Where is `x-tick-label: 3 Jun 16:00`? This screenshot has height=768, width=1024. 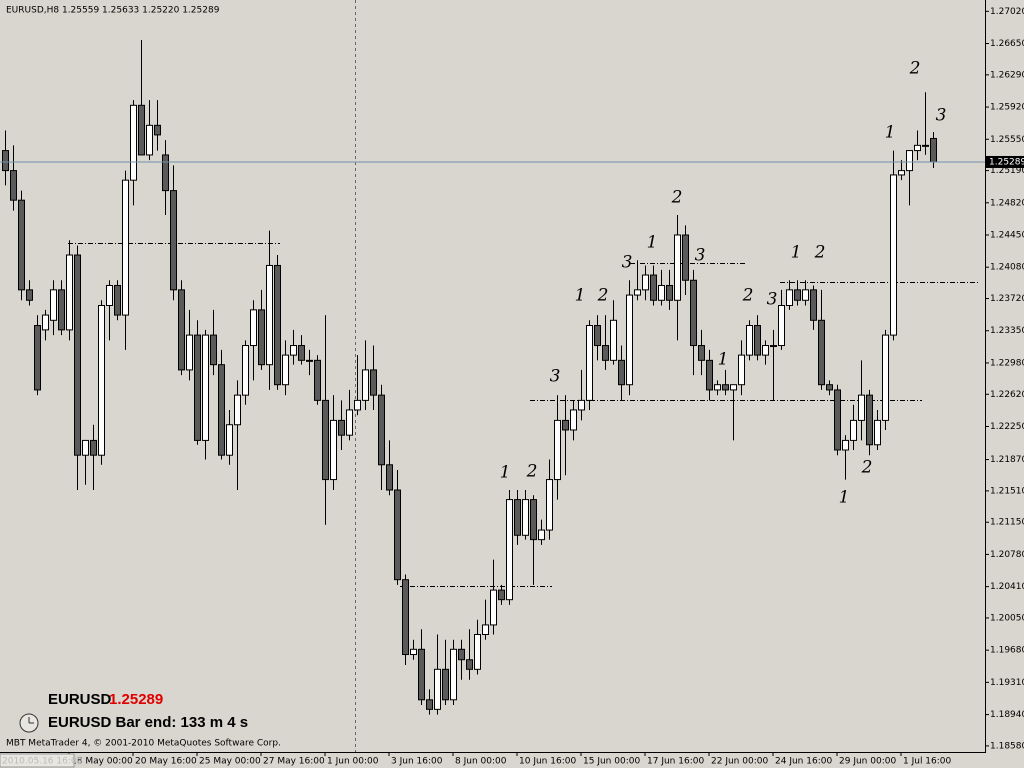 x-tick-label: 3 Jun 16:00 is located at coordinates (417, 762).